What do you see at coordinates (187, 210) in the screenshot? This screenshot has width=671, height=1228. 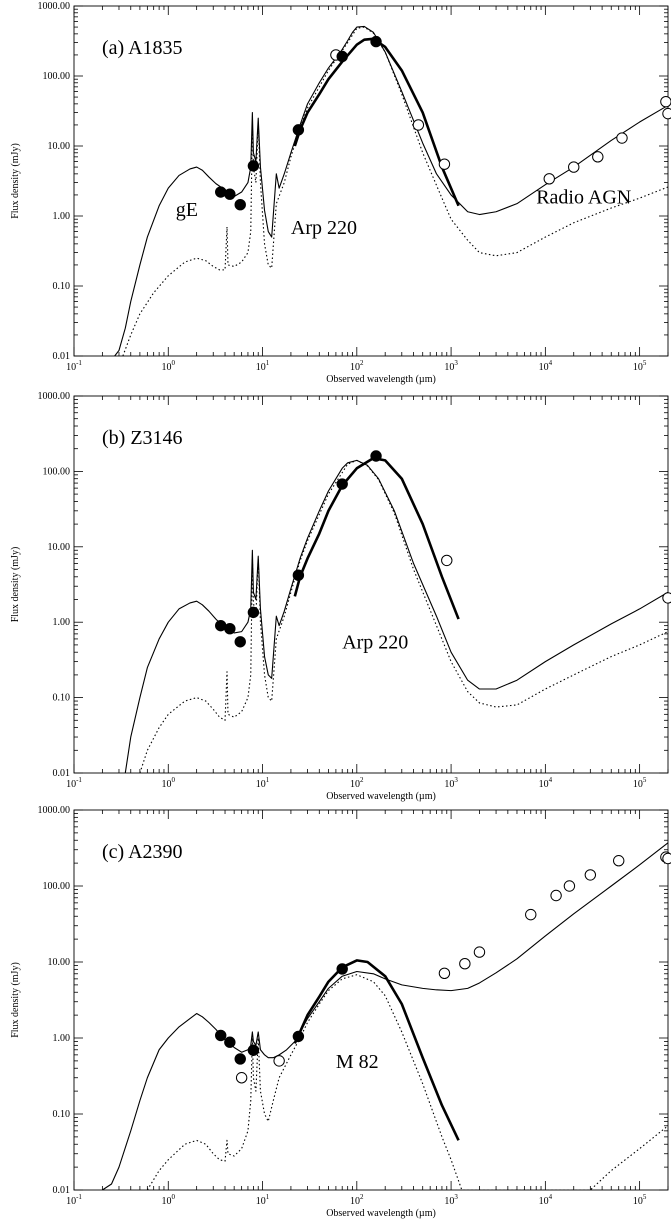 I see `annotation-label: gE` at bounding box center [187, 210].